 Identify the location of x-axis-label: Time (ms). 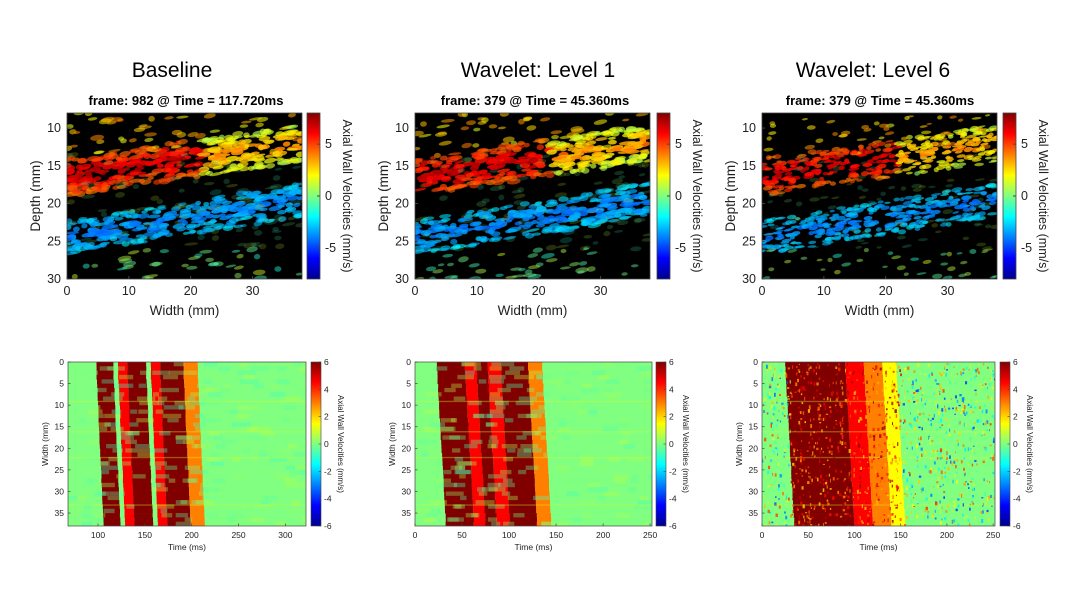
(879, 547).